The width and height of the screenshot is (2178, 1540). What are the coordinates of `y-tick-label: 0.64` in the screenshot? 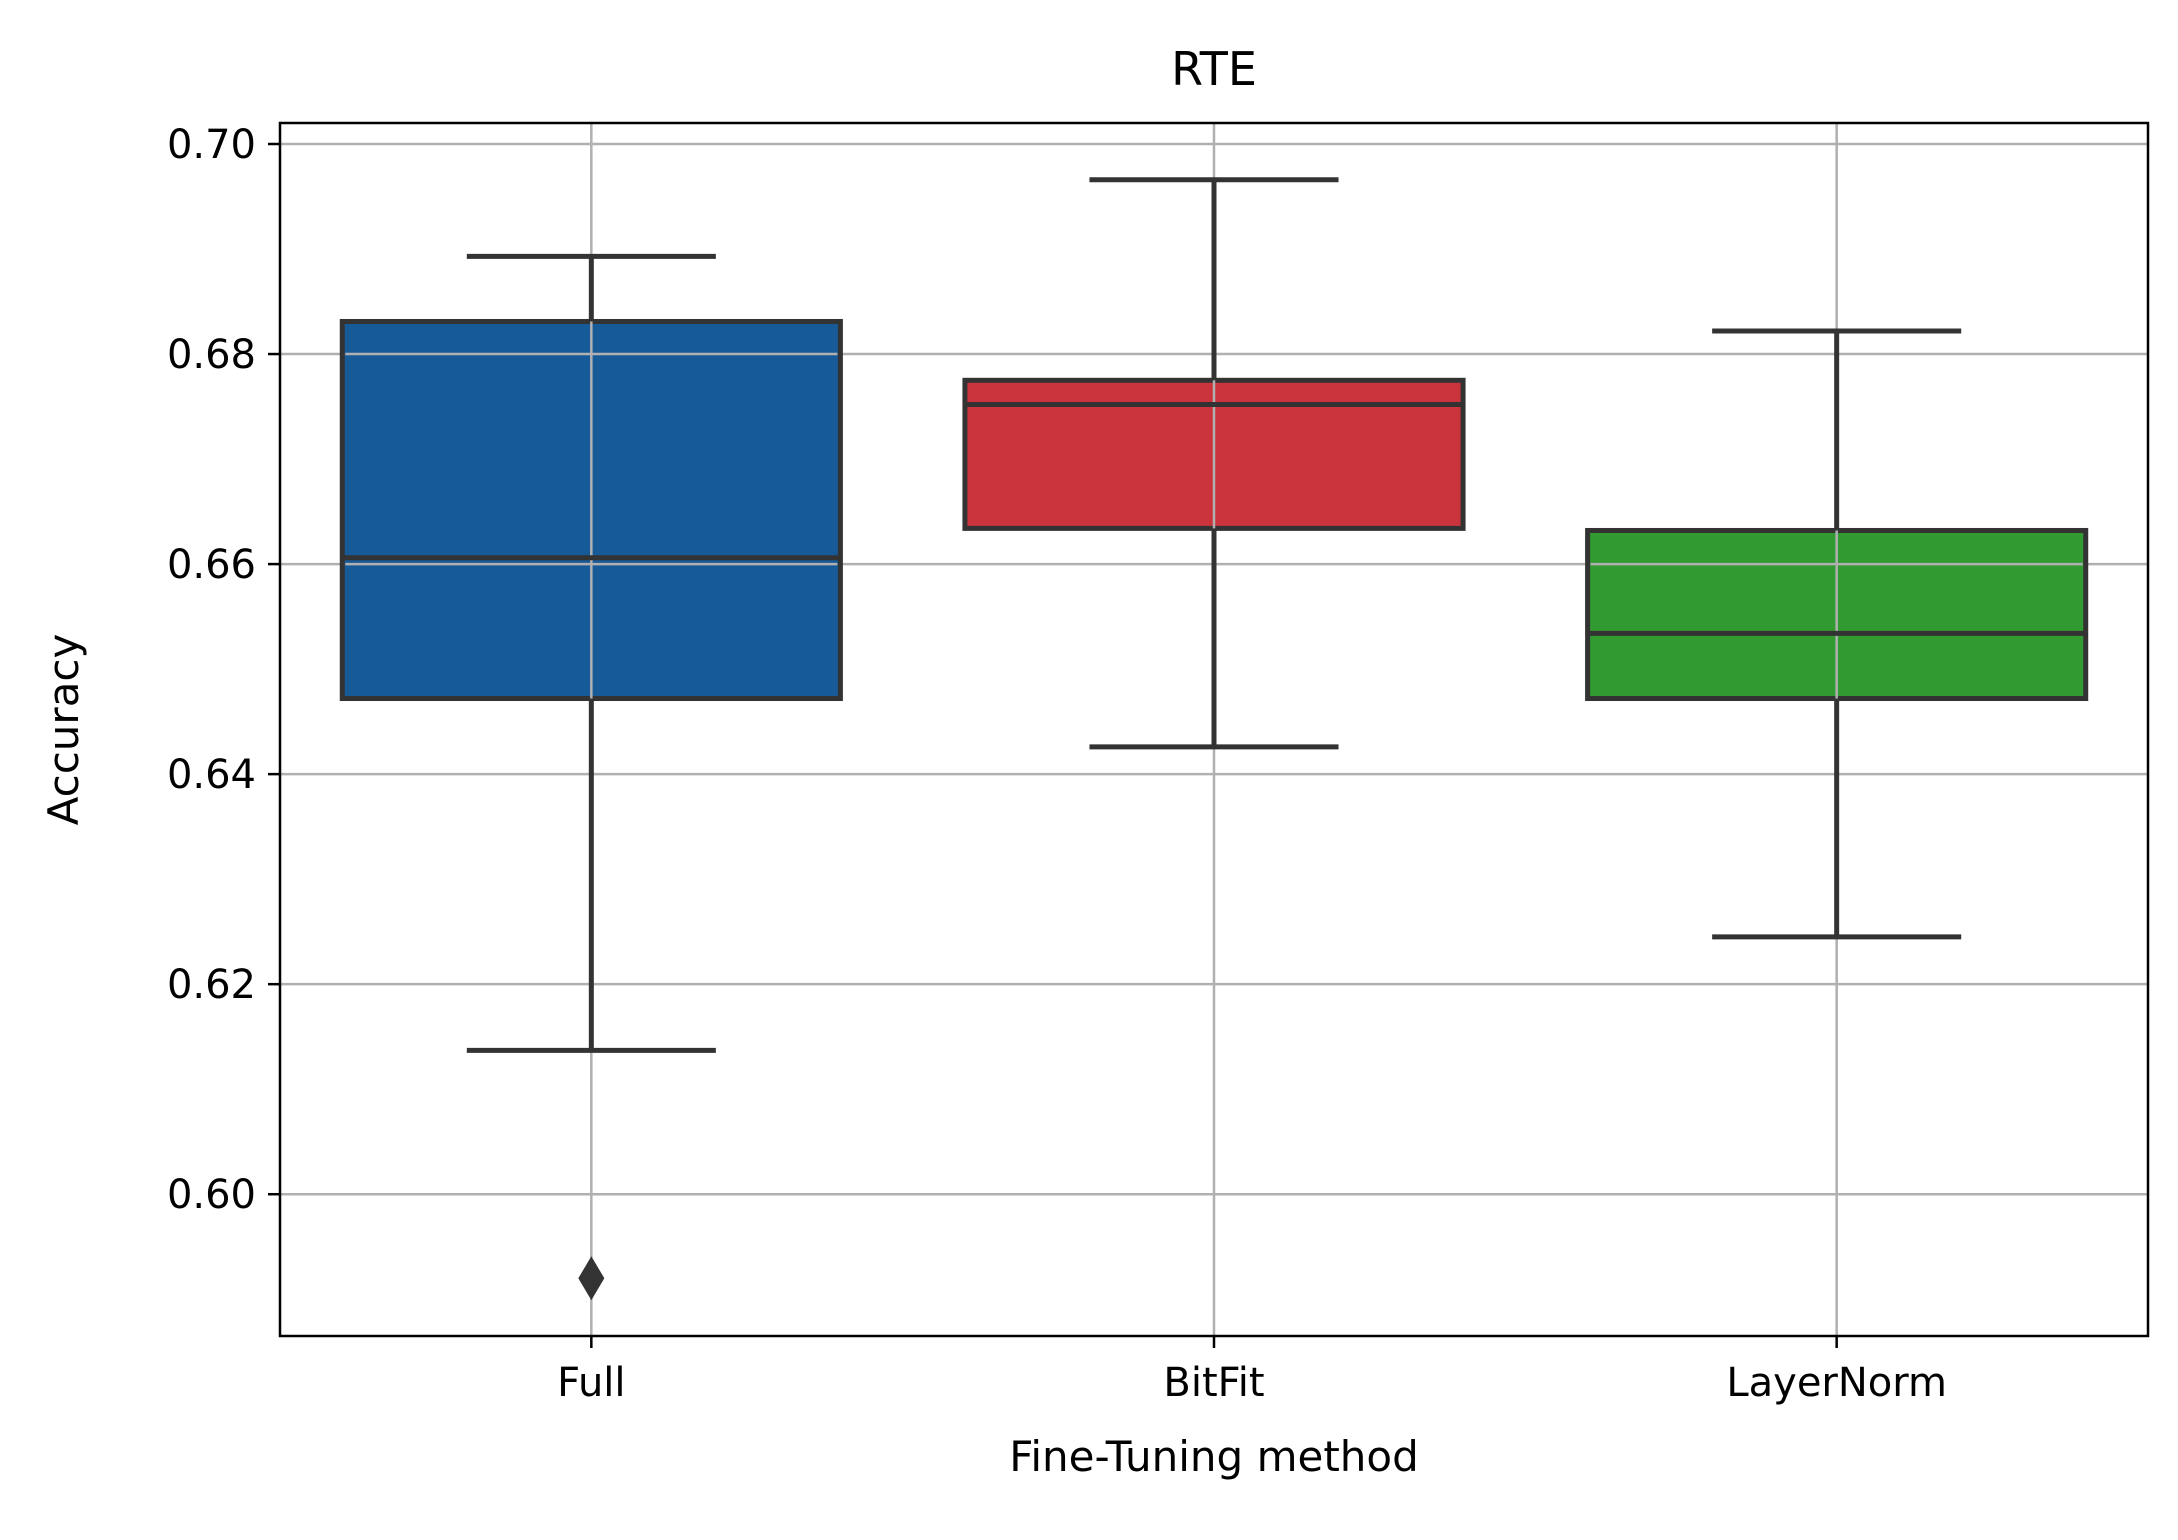 It's located at (211, 775).